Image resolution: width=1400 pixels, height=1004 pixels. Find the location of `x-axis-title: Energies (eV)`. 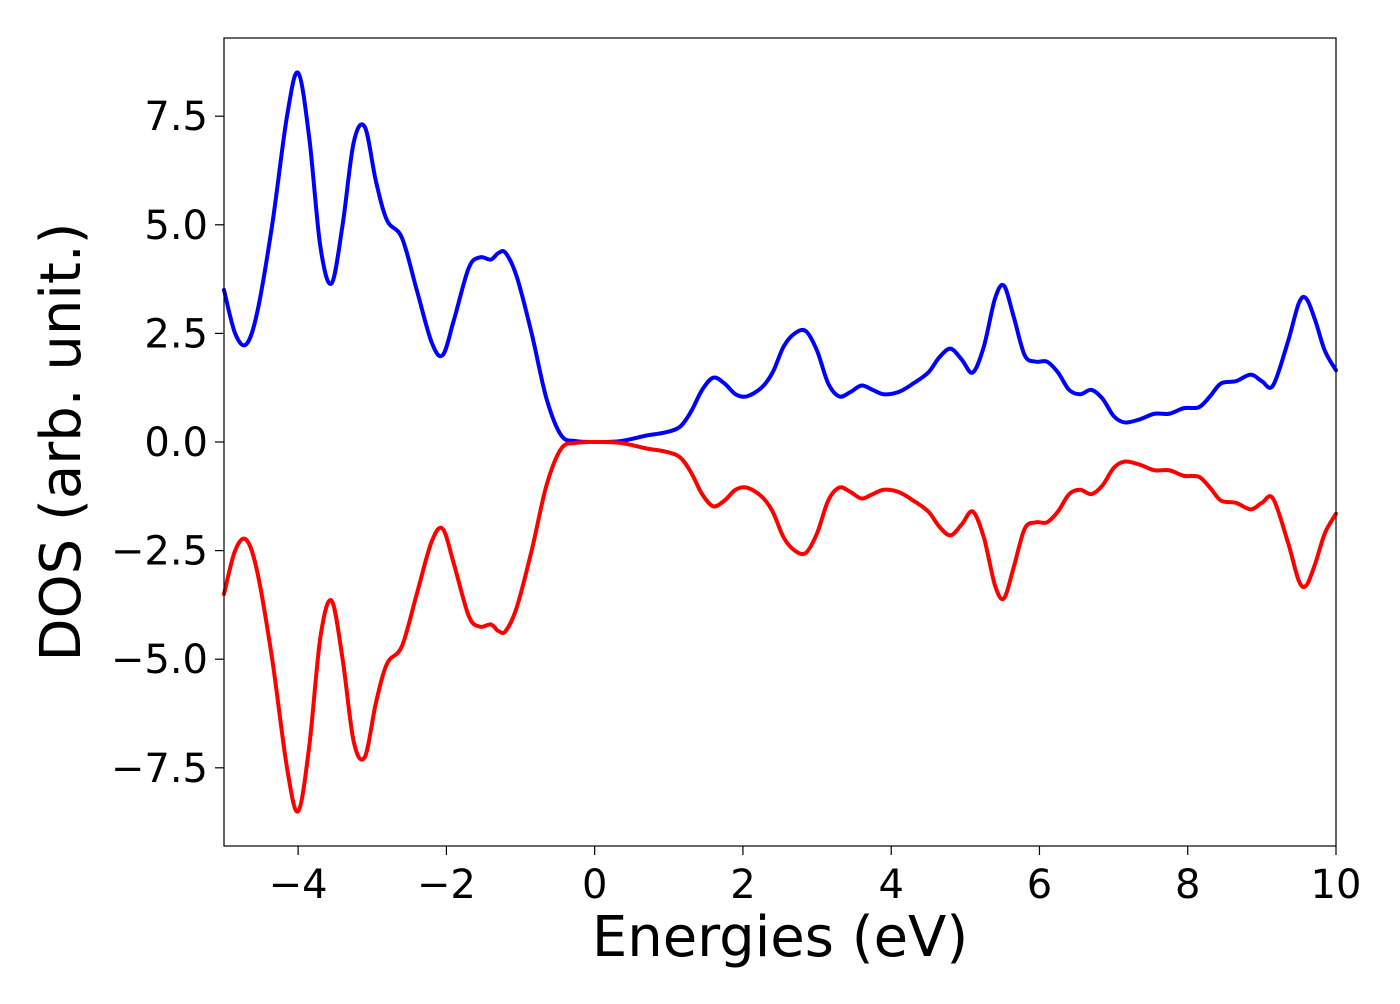

x-axis-title: Energies (eV) is located at coordinates (780, 937).